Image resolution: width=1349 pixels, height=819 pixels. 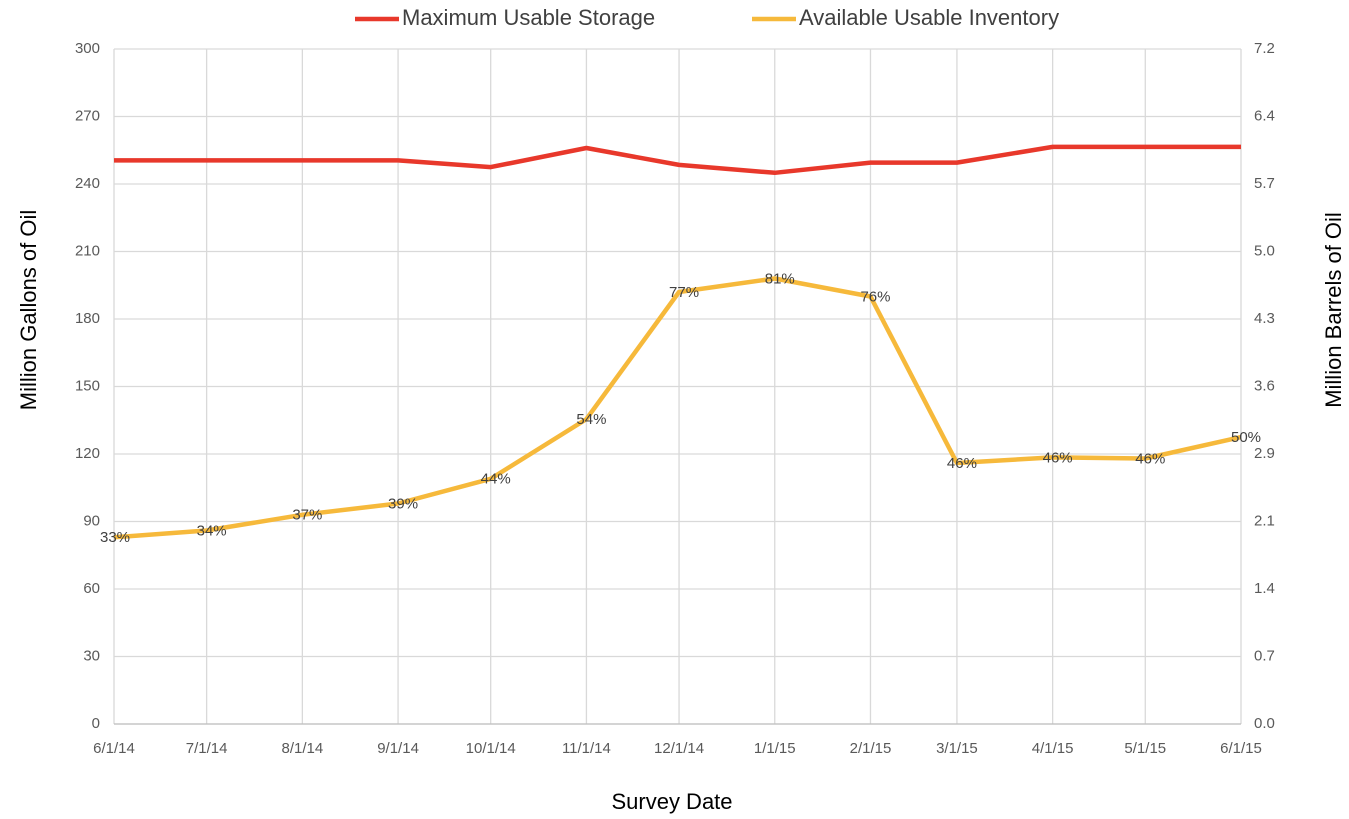 What do you see at coordinates (775, 748) in the screenshot?
I see `x-tick-label: 1/1/15` at bounding box center [775, 748].